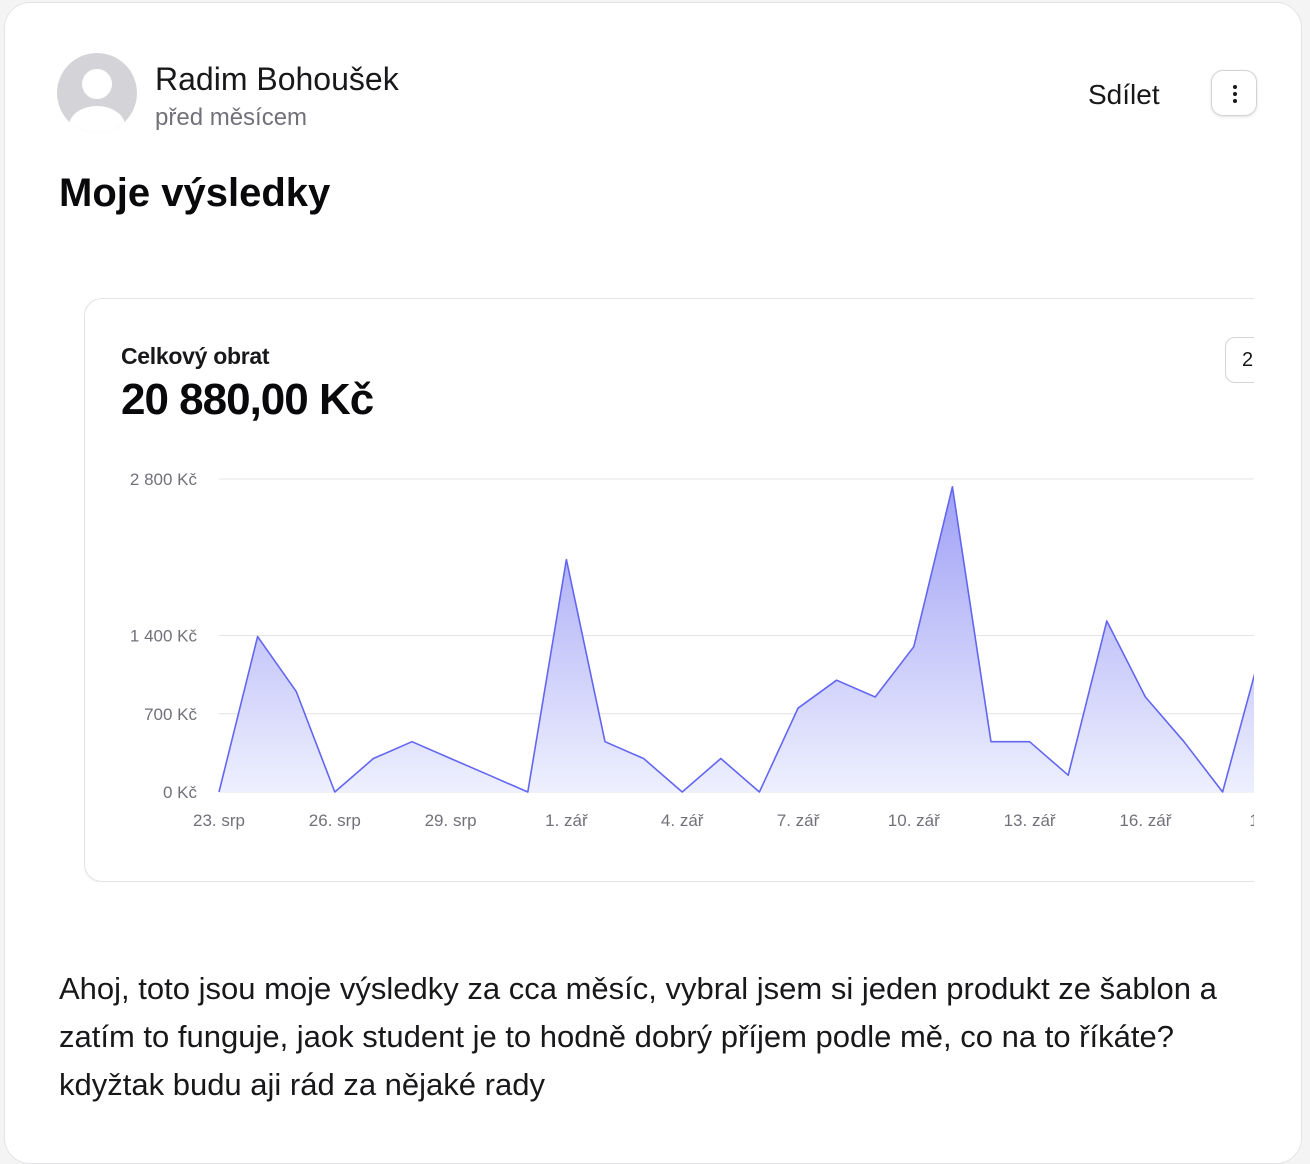  I want to click on share-button: Sdílet, so click(1124, 95).